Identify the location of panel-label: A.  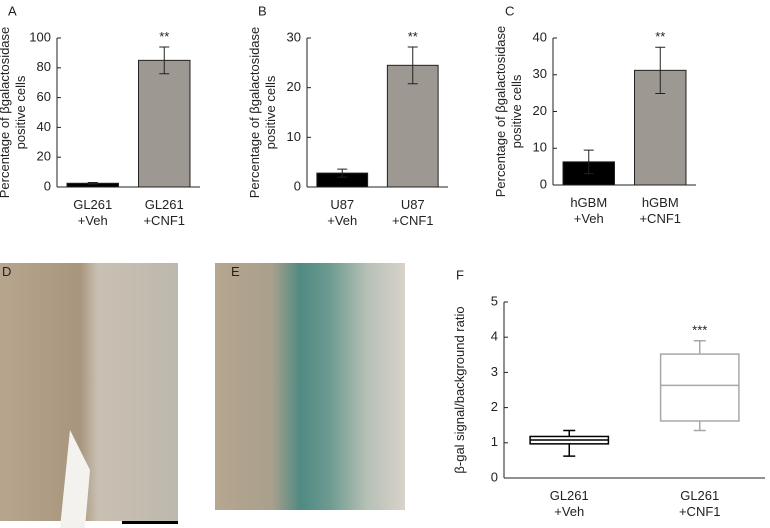
(12, 10).